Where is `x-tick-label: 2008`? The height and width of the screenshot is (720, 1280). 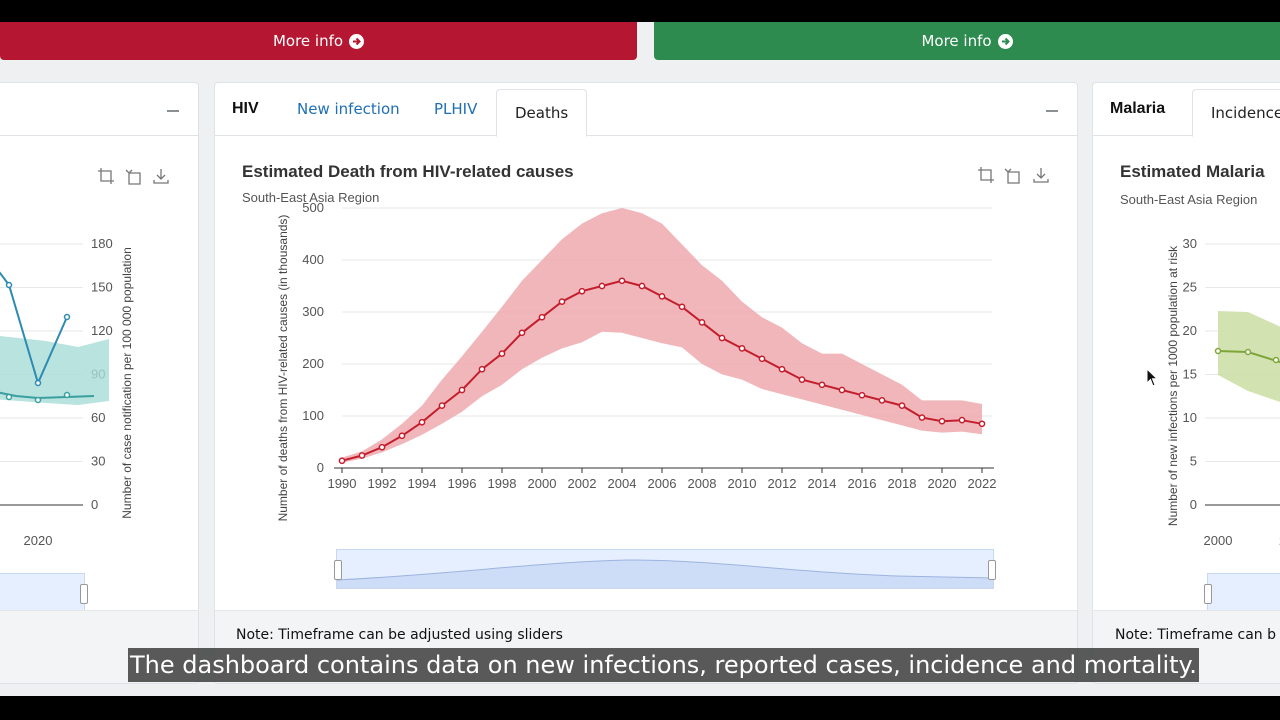 x-tick-label: 2008 is located at coordinates (702, 483).